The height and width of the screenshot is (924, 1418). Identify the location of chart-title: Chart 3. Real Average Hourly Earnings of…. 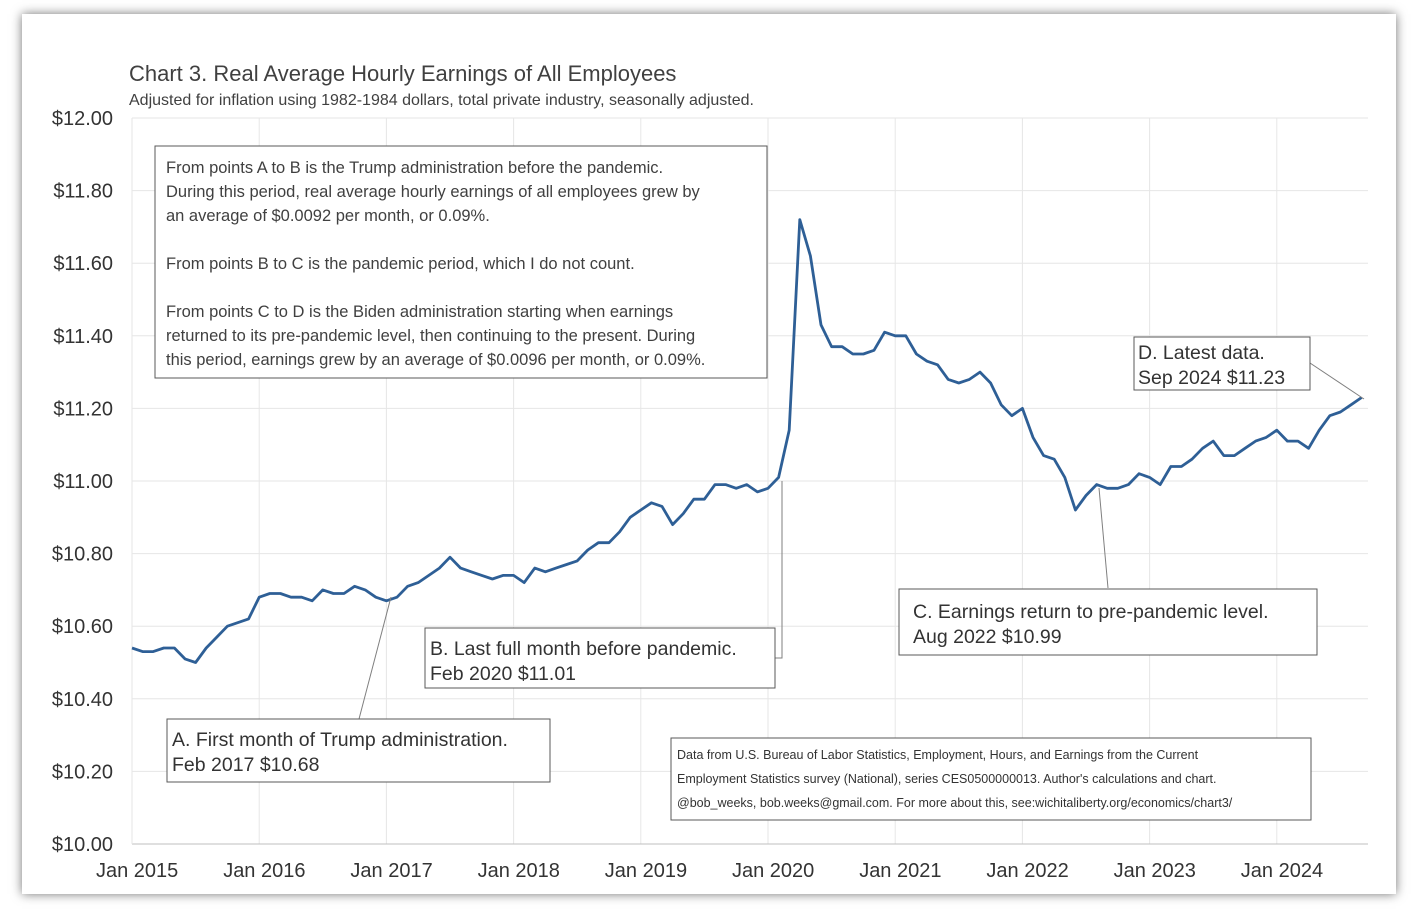
(402, 73).